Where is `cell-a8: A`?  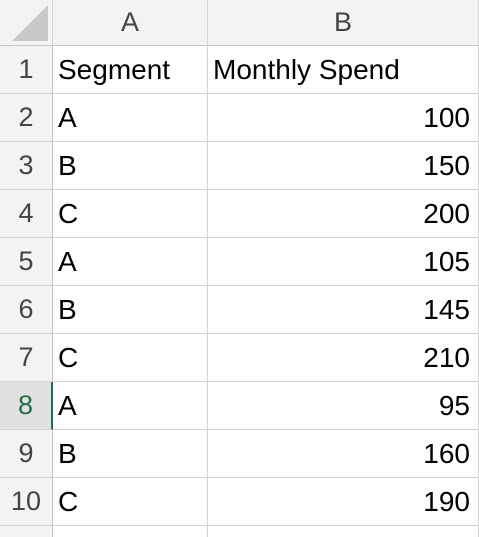 cell-a8: A is located at coordinates (130, 406).